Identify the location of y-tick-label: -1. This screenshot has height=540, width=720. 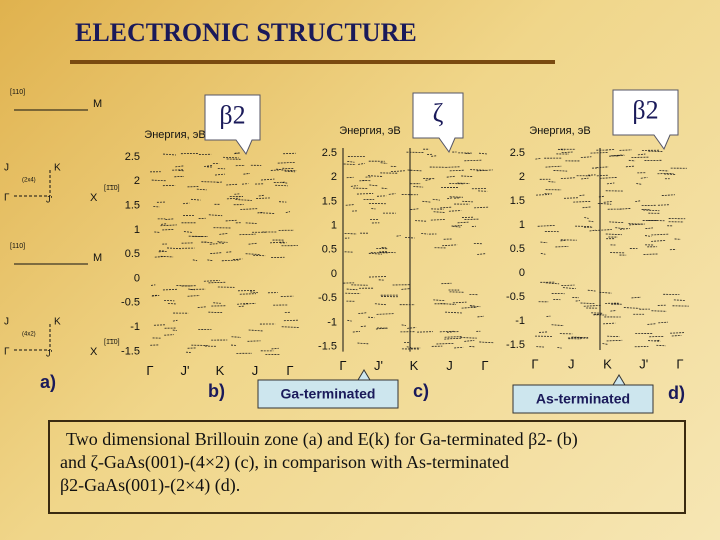
(332, 322).